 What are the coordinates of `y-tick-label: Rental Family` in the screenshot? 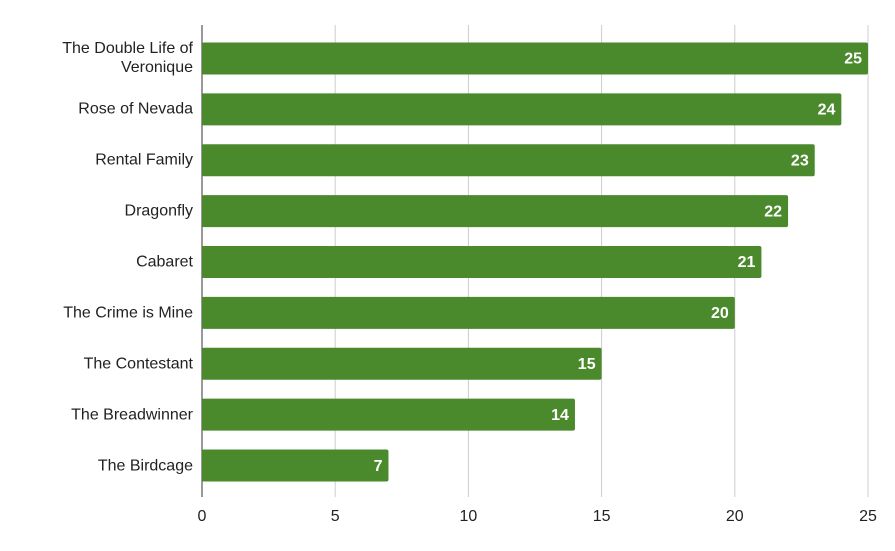 It's located at (144, 160).